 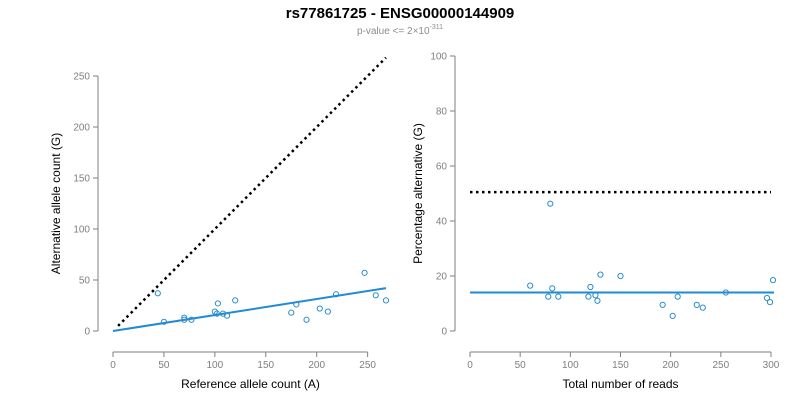 What do you see at coordinates (771, 365) in the screenshot?
I see `x-tick-label: 300` at bounding box center [771, 365].